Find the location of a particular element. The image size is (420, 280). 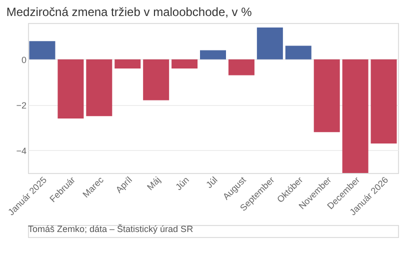

chart-title: Medziročná zmena tržieb v maloobchode, v % is located at coordinates (129, 12).